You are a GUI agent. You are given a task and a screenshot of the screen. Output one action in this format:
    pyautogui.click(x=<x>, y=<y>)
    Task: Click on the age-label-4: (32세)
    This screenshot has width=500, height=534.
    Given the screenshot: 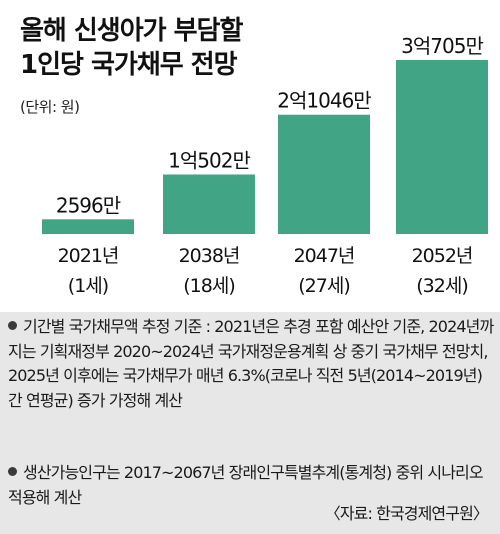 What is the action you would take?
    pyautogui.click(x=441, y=286)
    